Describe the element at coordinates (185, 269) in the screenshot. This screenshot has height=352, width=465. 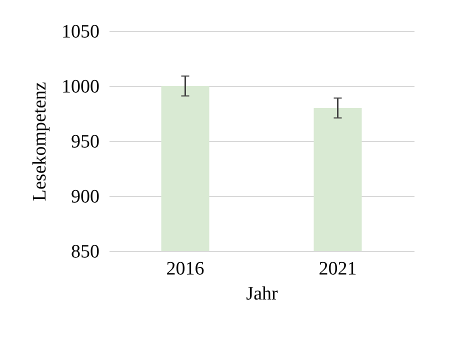
I see `x-tick-label: 2016` at that location.